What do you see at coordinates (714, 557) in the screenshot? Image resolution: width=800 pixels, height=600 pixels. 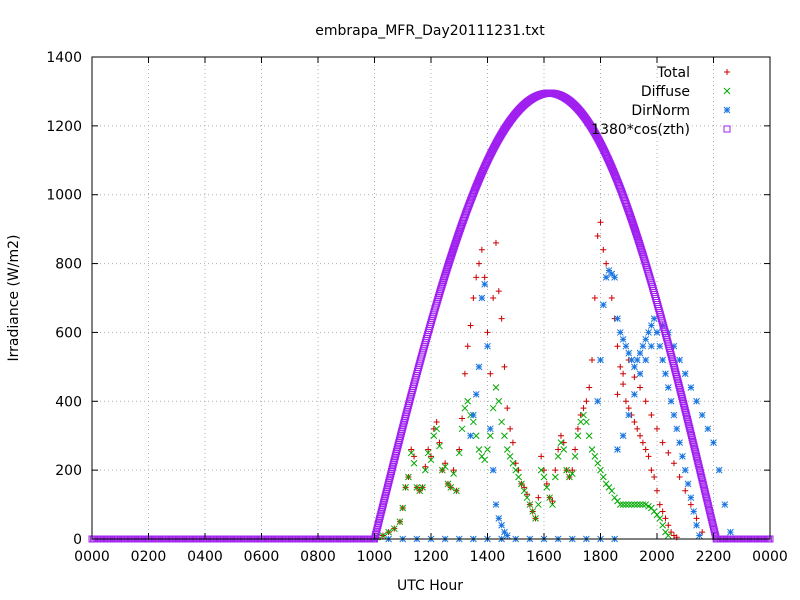 I see `x-tick-label: 2200` at bounding box center [714, 557].